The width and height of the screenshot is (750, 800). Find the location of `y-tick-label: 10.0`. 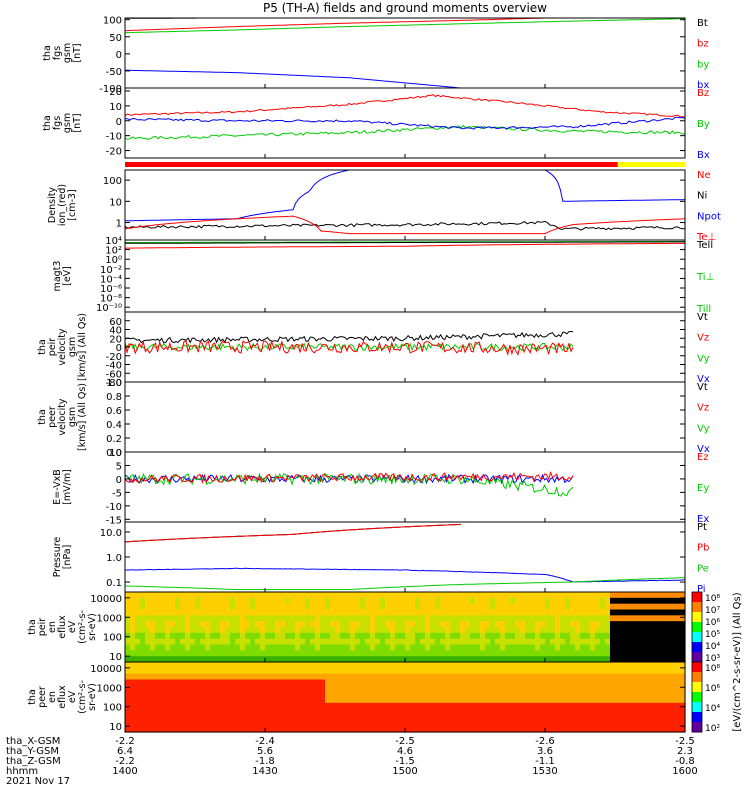

y-tick-label: 10.0 is located at coordinates (111, 533).